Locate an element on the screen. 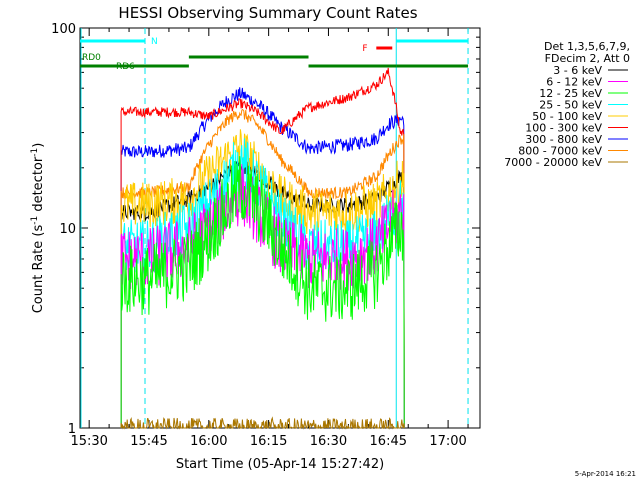 This screenshot has height=480, width=640. legend-header: Det 1,3,5,6,7,9, is located at coordinates (587, 46).